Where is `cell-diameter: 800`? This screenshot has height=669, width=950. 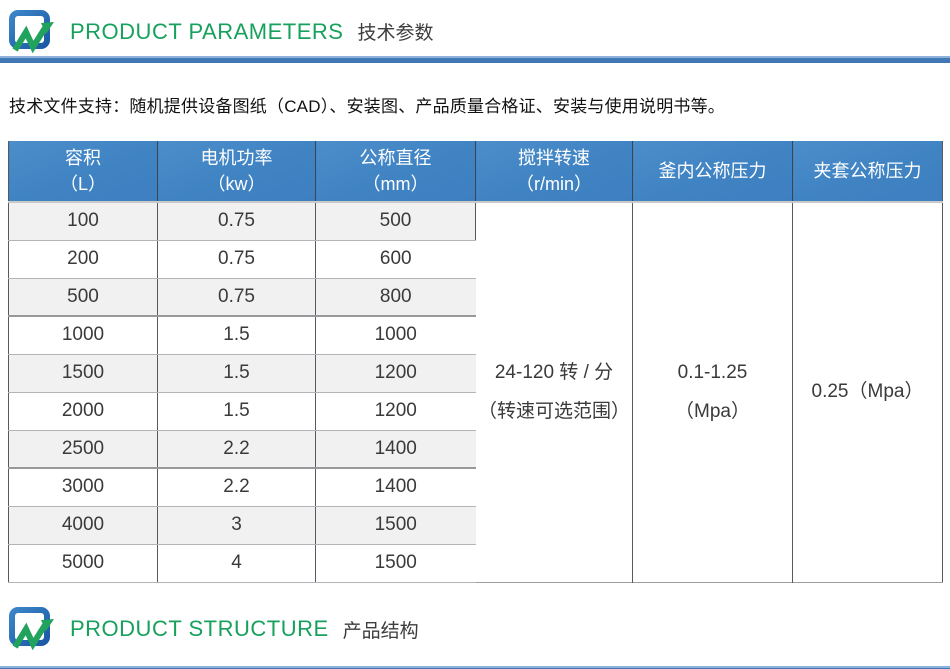 cell-diameter: 800 is located at coordinates (395, 297).